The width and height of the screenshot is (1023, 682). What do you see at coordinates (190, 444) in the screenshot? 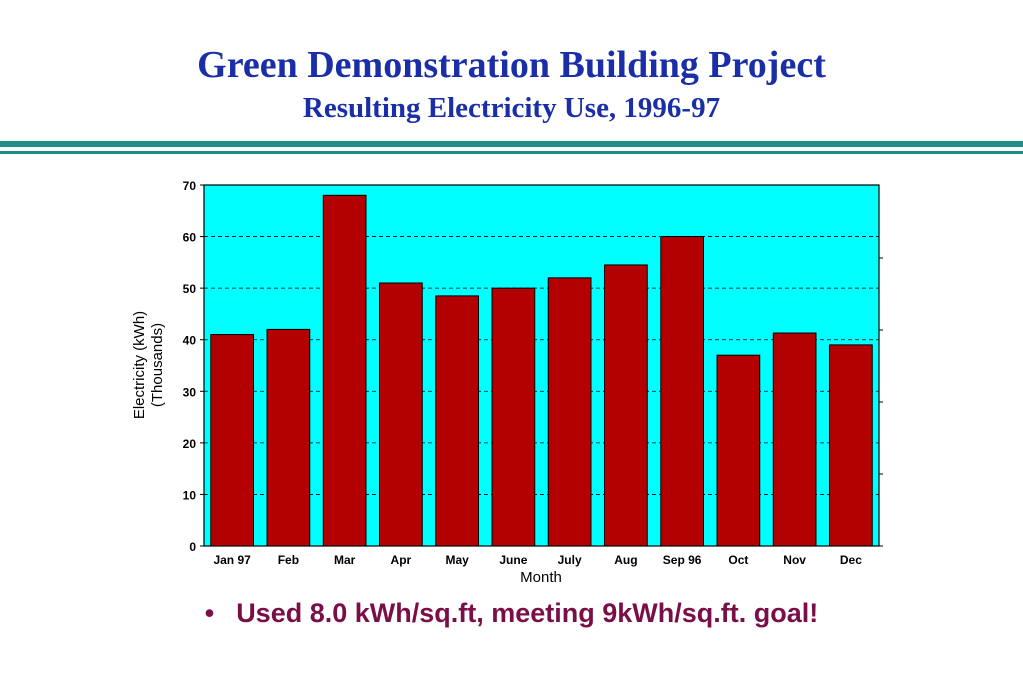
I see `y-tick-label: 20` at bounding box center [190, 444].